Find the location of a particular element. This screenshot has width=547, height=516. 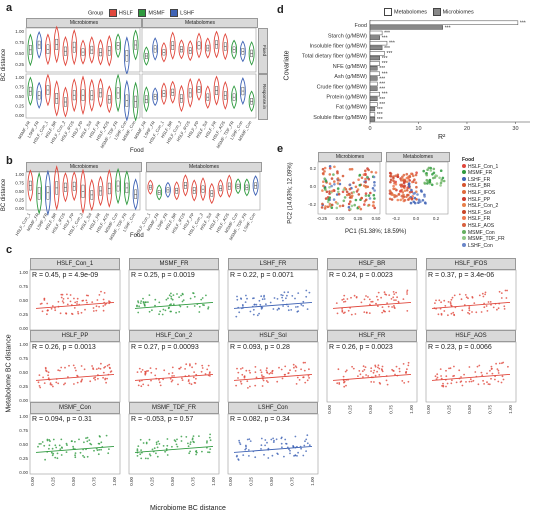

x-tick-label: -0.25 is located at coordinates (322, 218).